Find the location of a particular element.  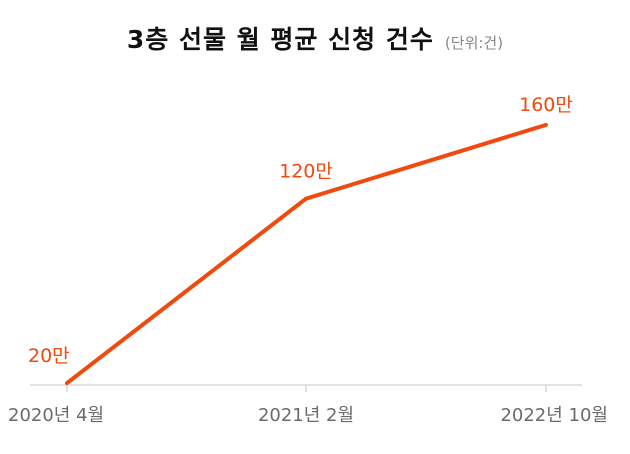

title-row: 3층 선물 월 평균 신청 건수 (단위:건) is located at coordinates (315, 38).